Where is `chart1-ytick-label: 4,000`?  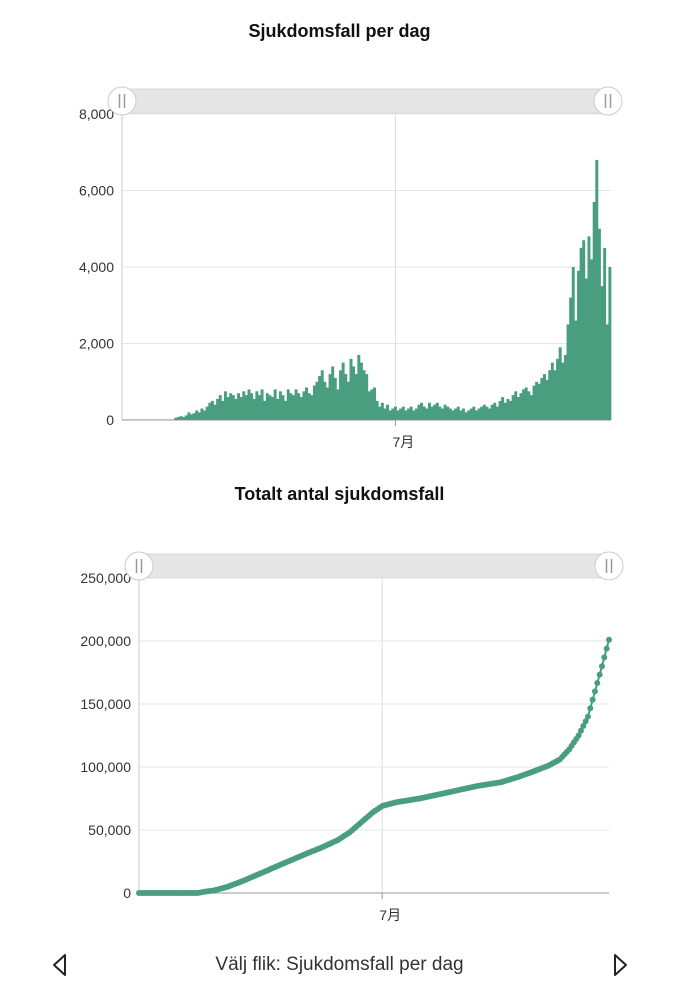
chart1-ytick-label: 4,000 is located at coordinates (96, 267).